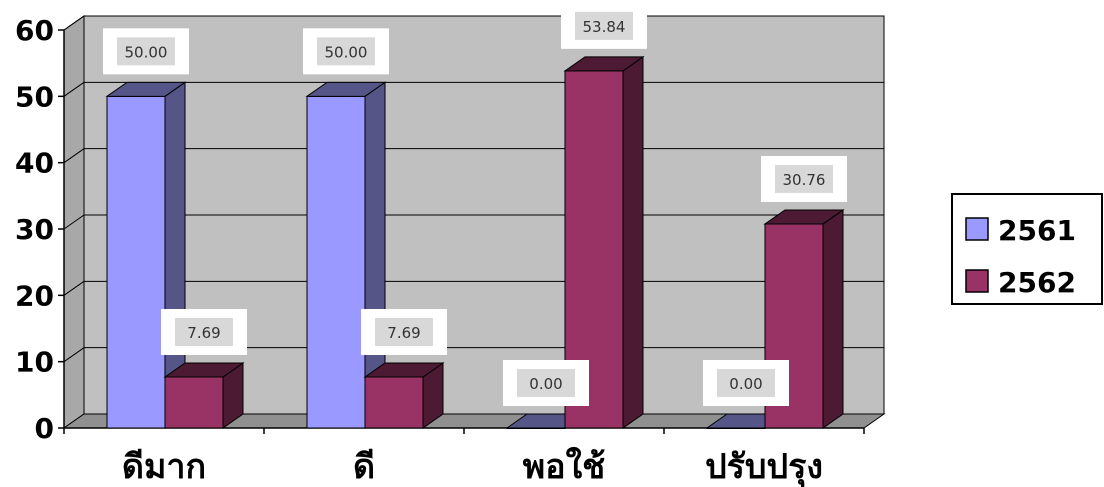  I want to click on y-tick-label: 60, so click(34, 30).